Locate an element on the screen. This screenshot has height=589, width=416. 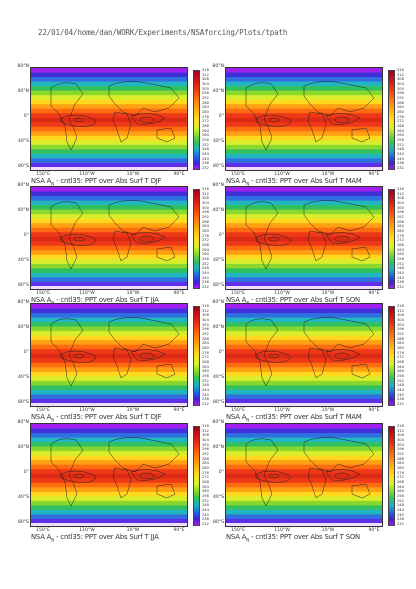
panel-caption: NSA AN - cntl35: PPT over Abs Surf T SON is located at coordinates (293, 537).